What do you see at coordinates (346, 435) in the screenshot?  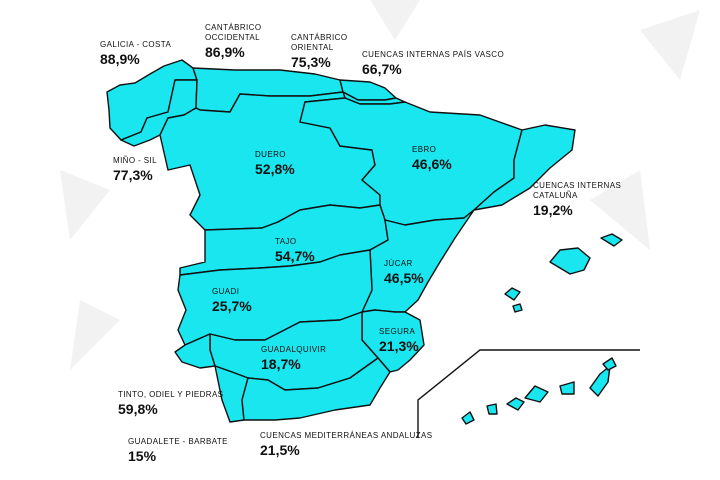 I see `basin-name: CUENCAS MEDITERRÁNEAS ANDALUZAS` at bounding box center [346, 435].